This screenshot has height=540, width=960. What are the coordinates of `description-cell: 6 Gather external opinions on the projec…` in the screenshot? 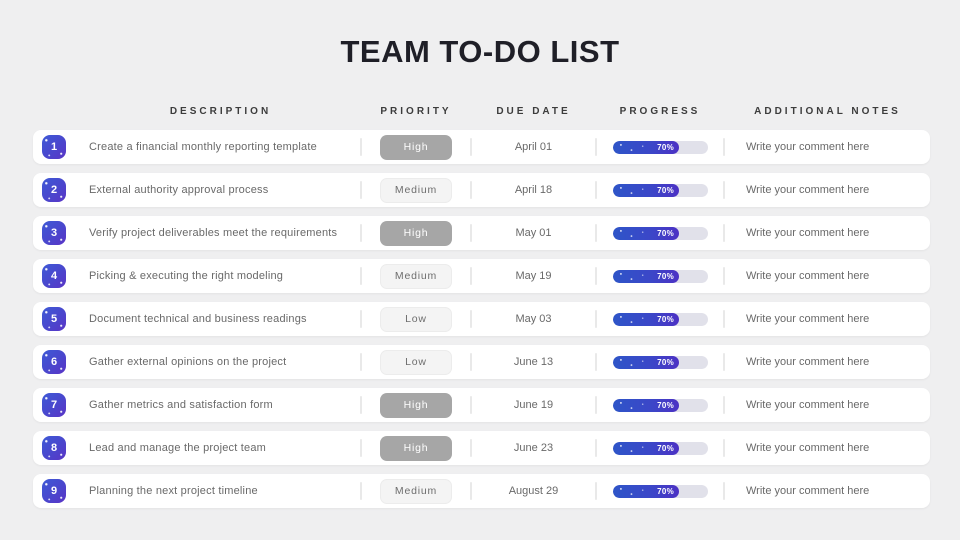 It's located at (196, 362).